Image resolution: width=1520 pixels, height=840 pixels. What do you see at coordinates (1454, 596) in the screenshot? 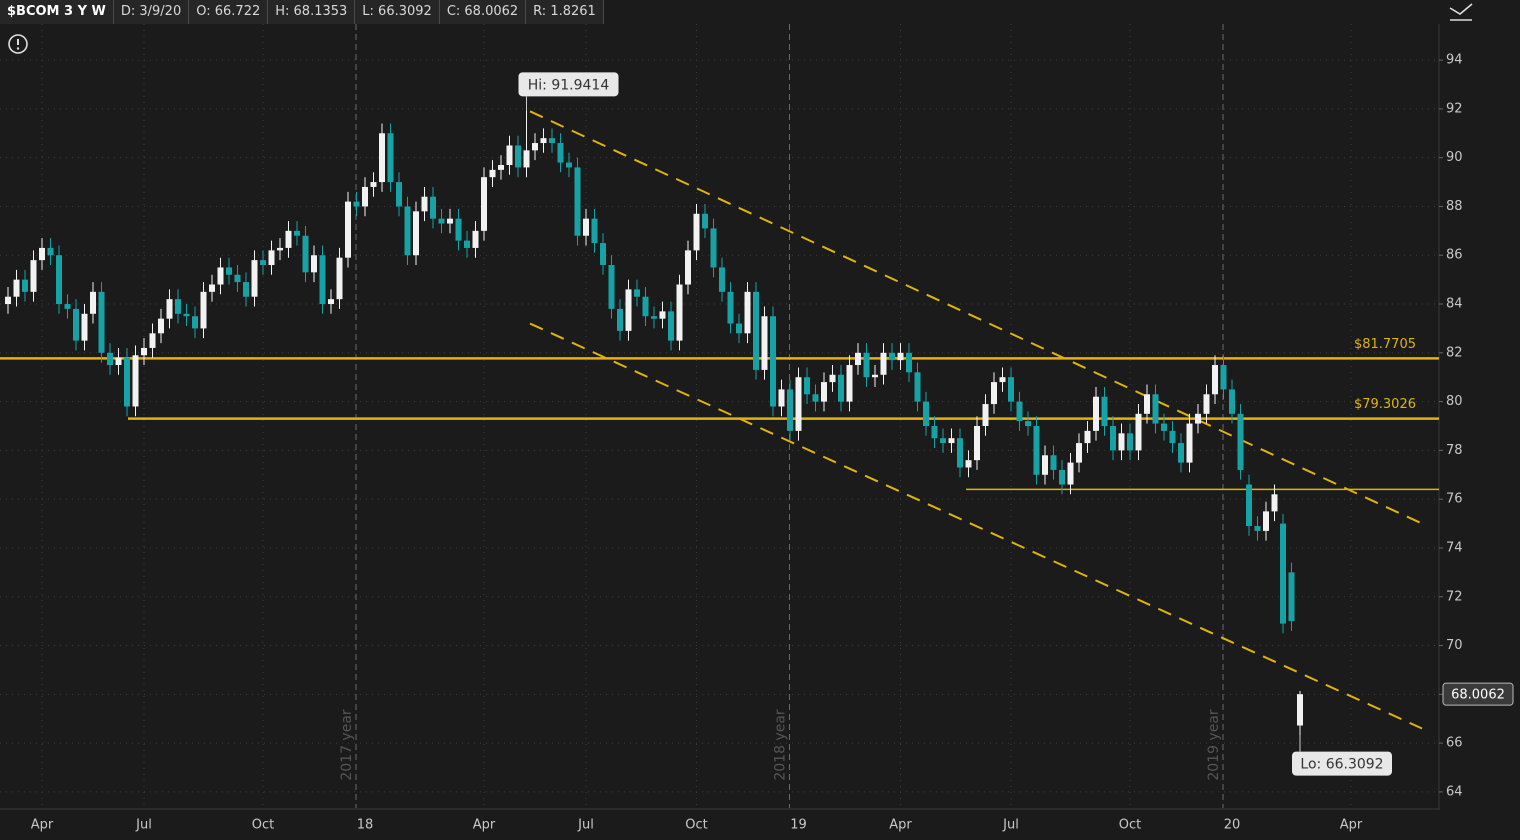
I see `y-tick-label: 72` at bounding box center [1454, 596].